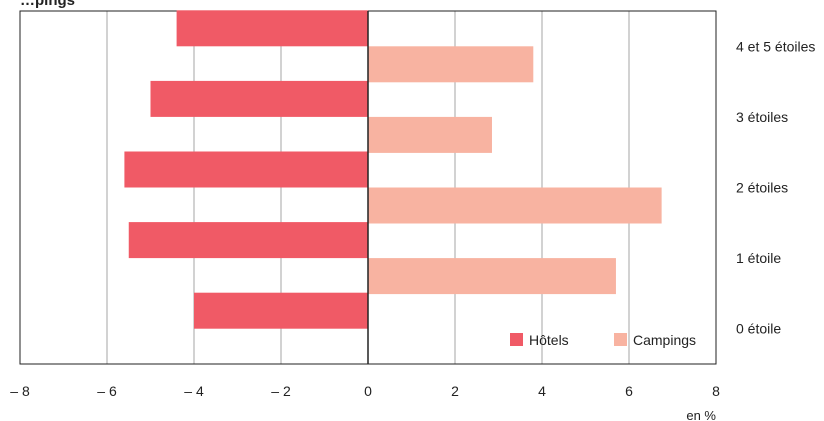 The image size is (824, 421). Describe the element at coordinates (701, 414) in the screenshot. I see `x-axis-unit-label: en %` at that location.